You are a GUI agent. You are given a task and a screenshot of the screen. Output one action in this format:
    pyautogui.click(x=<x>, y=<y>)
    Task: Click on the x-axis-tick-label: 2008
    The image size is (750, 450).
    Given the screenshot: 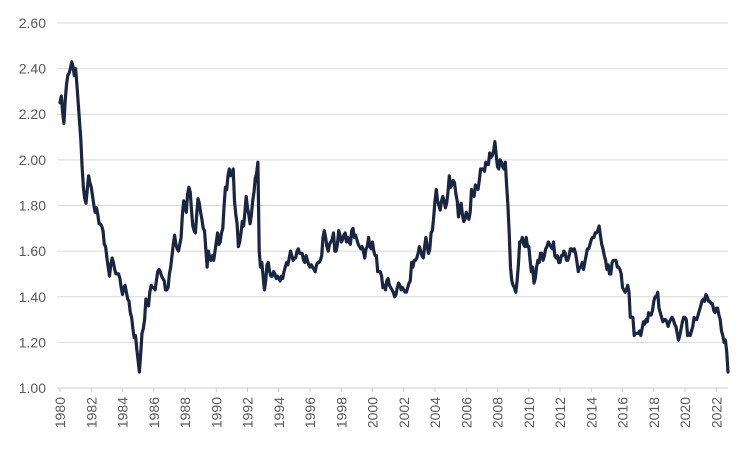 What is the action you would take?
    pyautogui.click(x=498, y=412)
    